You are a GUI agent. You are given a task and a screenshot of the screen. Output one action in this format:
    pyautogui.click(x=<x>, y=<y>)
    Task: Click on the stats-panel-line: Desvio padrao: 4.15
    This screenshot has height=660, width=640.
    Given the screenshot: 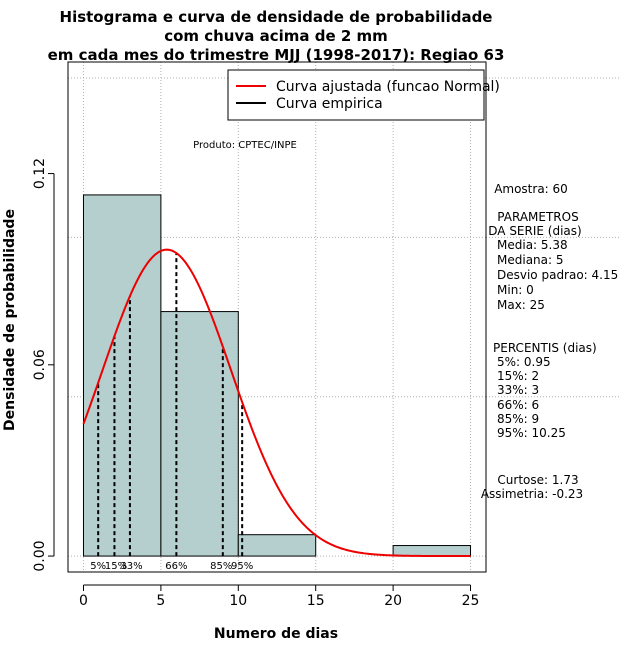 What is the action you would take?
    pyautogui.click(x=557, y=275)
    